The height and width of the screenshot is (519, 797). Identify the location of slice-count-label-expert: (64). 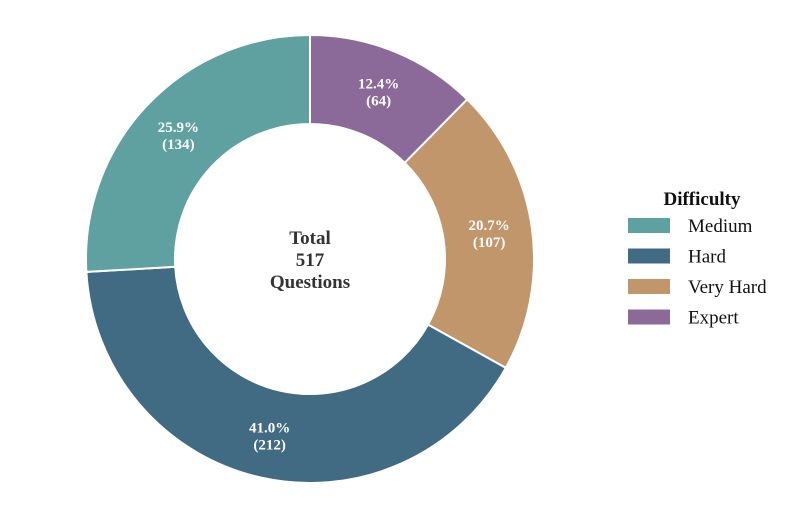
(378, 102).